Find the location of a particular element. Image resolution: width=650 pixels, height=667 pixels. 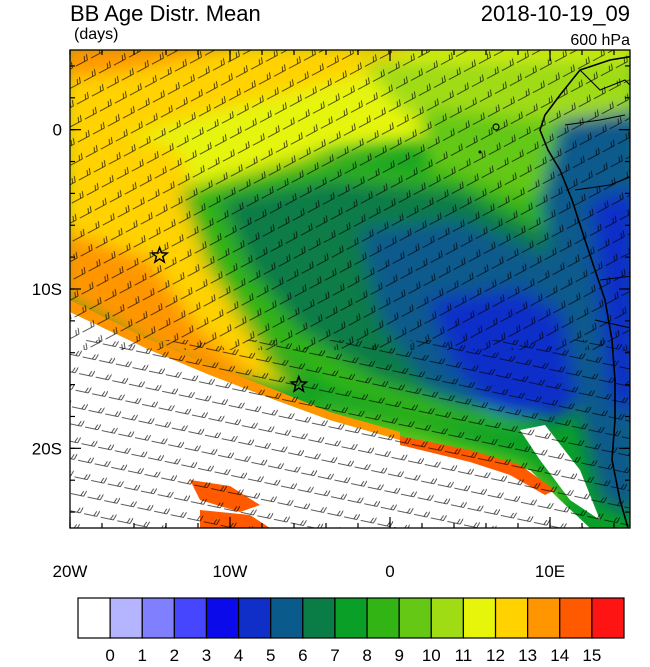

units-label: (days) is located at coordinates (96, 34).